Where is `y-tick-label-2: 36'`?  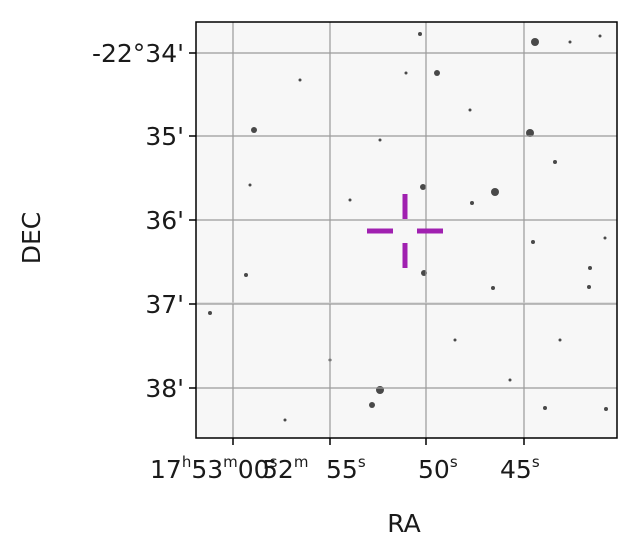 y-tick-label-2: 36' is located at coordinates (164, 220).